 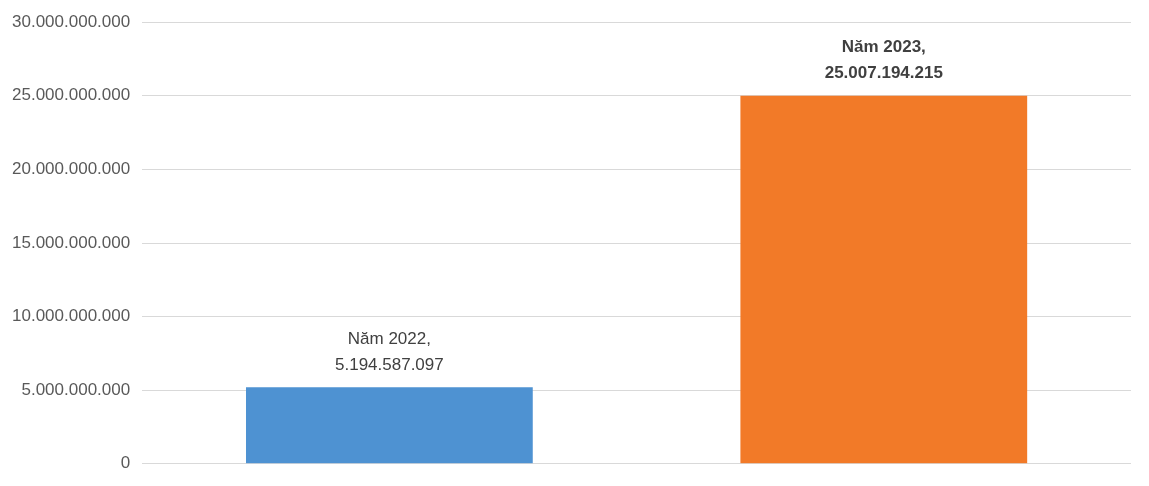 What do you see at coordinates (71, 316) in the screenshot?
I see `y-tick-label: 10.000.000.000` at bounding box center [71, 316].